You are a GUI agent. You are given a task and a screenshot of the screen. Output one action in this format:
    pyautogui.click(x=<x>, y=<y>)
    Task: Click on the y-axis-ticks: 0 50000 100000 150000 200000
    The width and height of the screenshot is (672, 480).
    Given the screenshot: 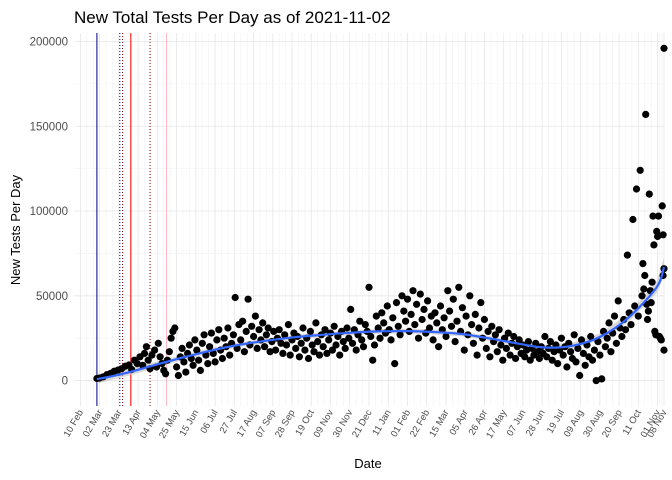 What is the action you would take?
    pyautogui.click(x=49, y=211)
    